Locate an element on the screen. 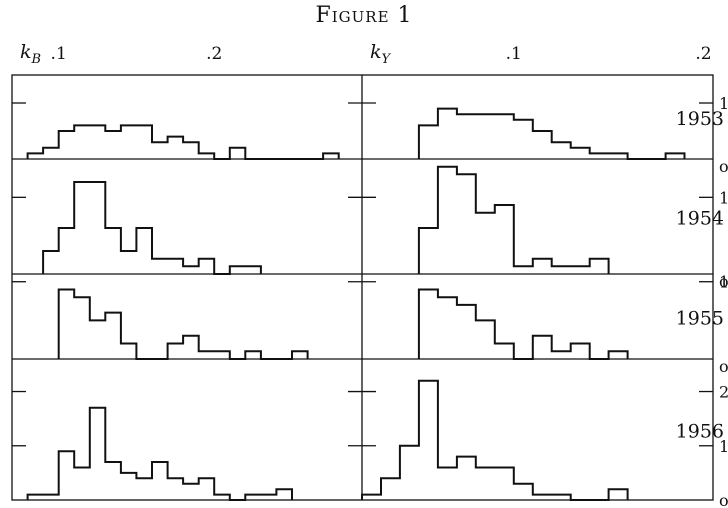 The width and height of the screenshot is (728, 508). y-tick-label-1956: o is located at coordinates (723, 499).